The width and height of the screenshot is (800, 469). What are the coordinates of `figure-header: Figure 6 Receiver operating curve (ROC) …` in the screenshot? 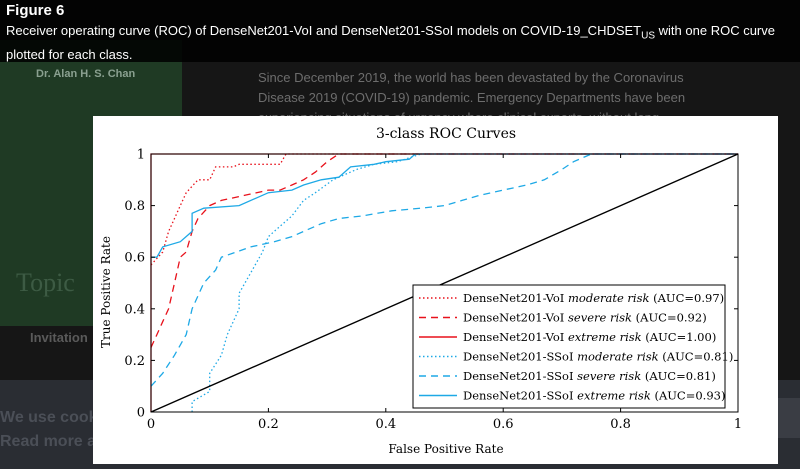 It's located at (400, 31).